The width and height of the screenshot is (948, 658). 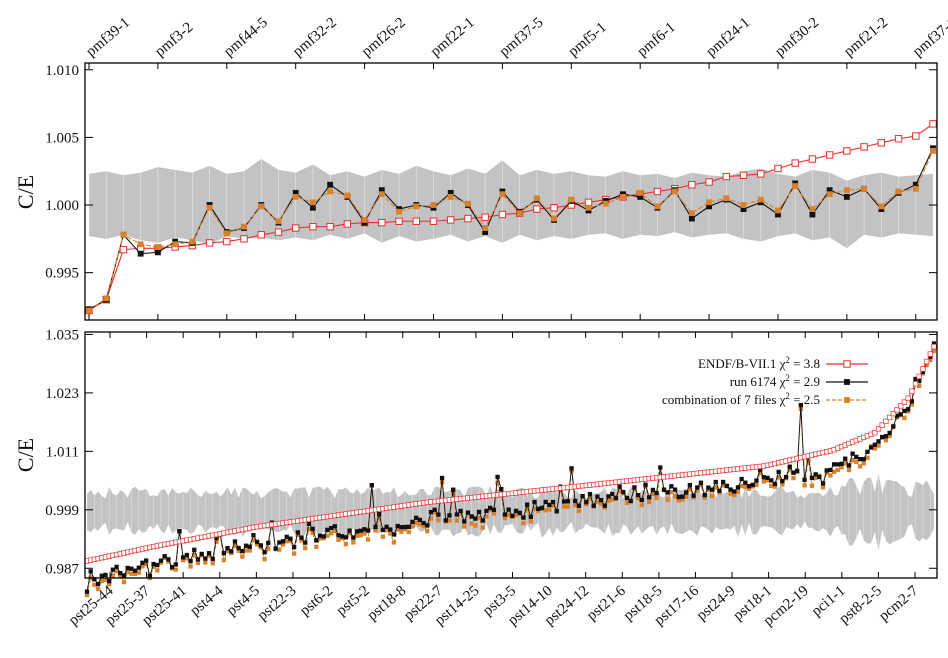 What do you see at coordinates (866, 37) in the screenshot?
I see `top-x-tick-label: pmf21-2` at bounding box center [866, 37].